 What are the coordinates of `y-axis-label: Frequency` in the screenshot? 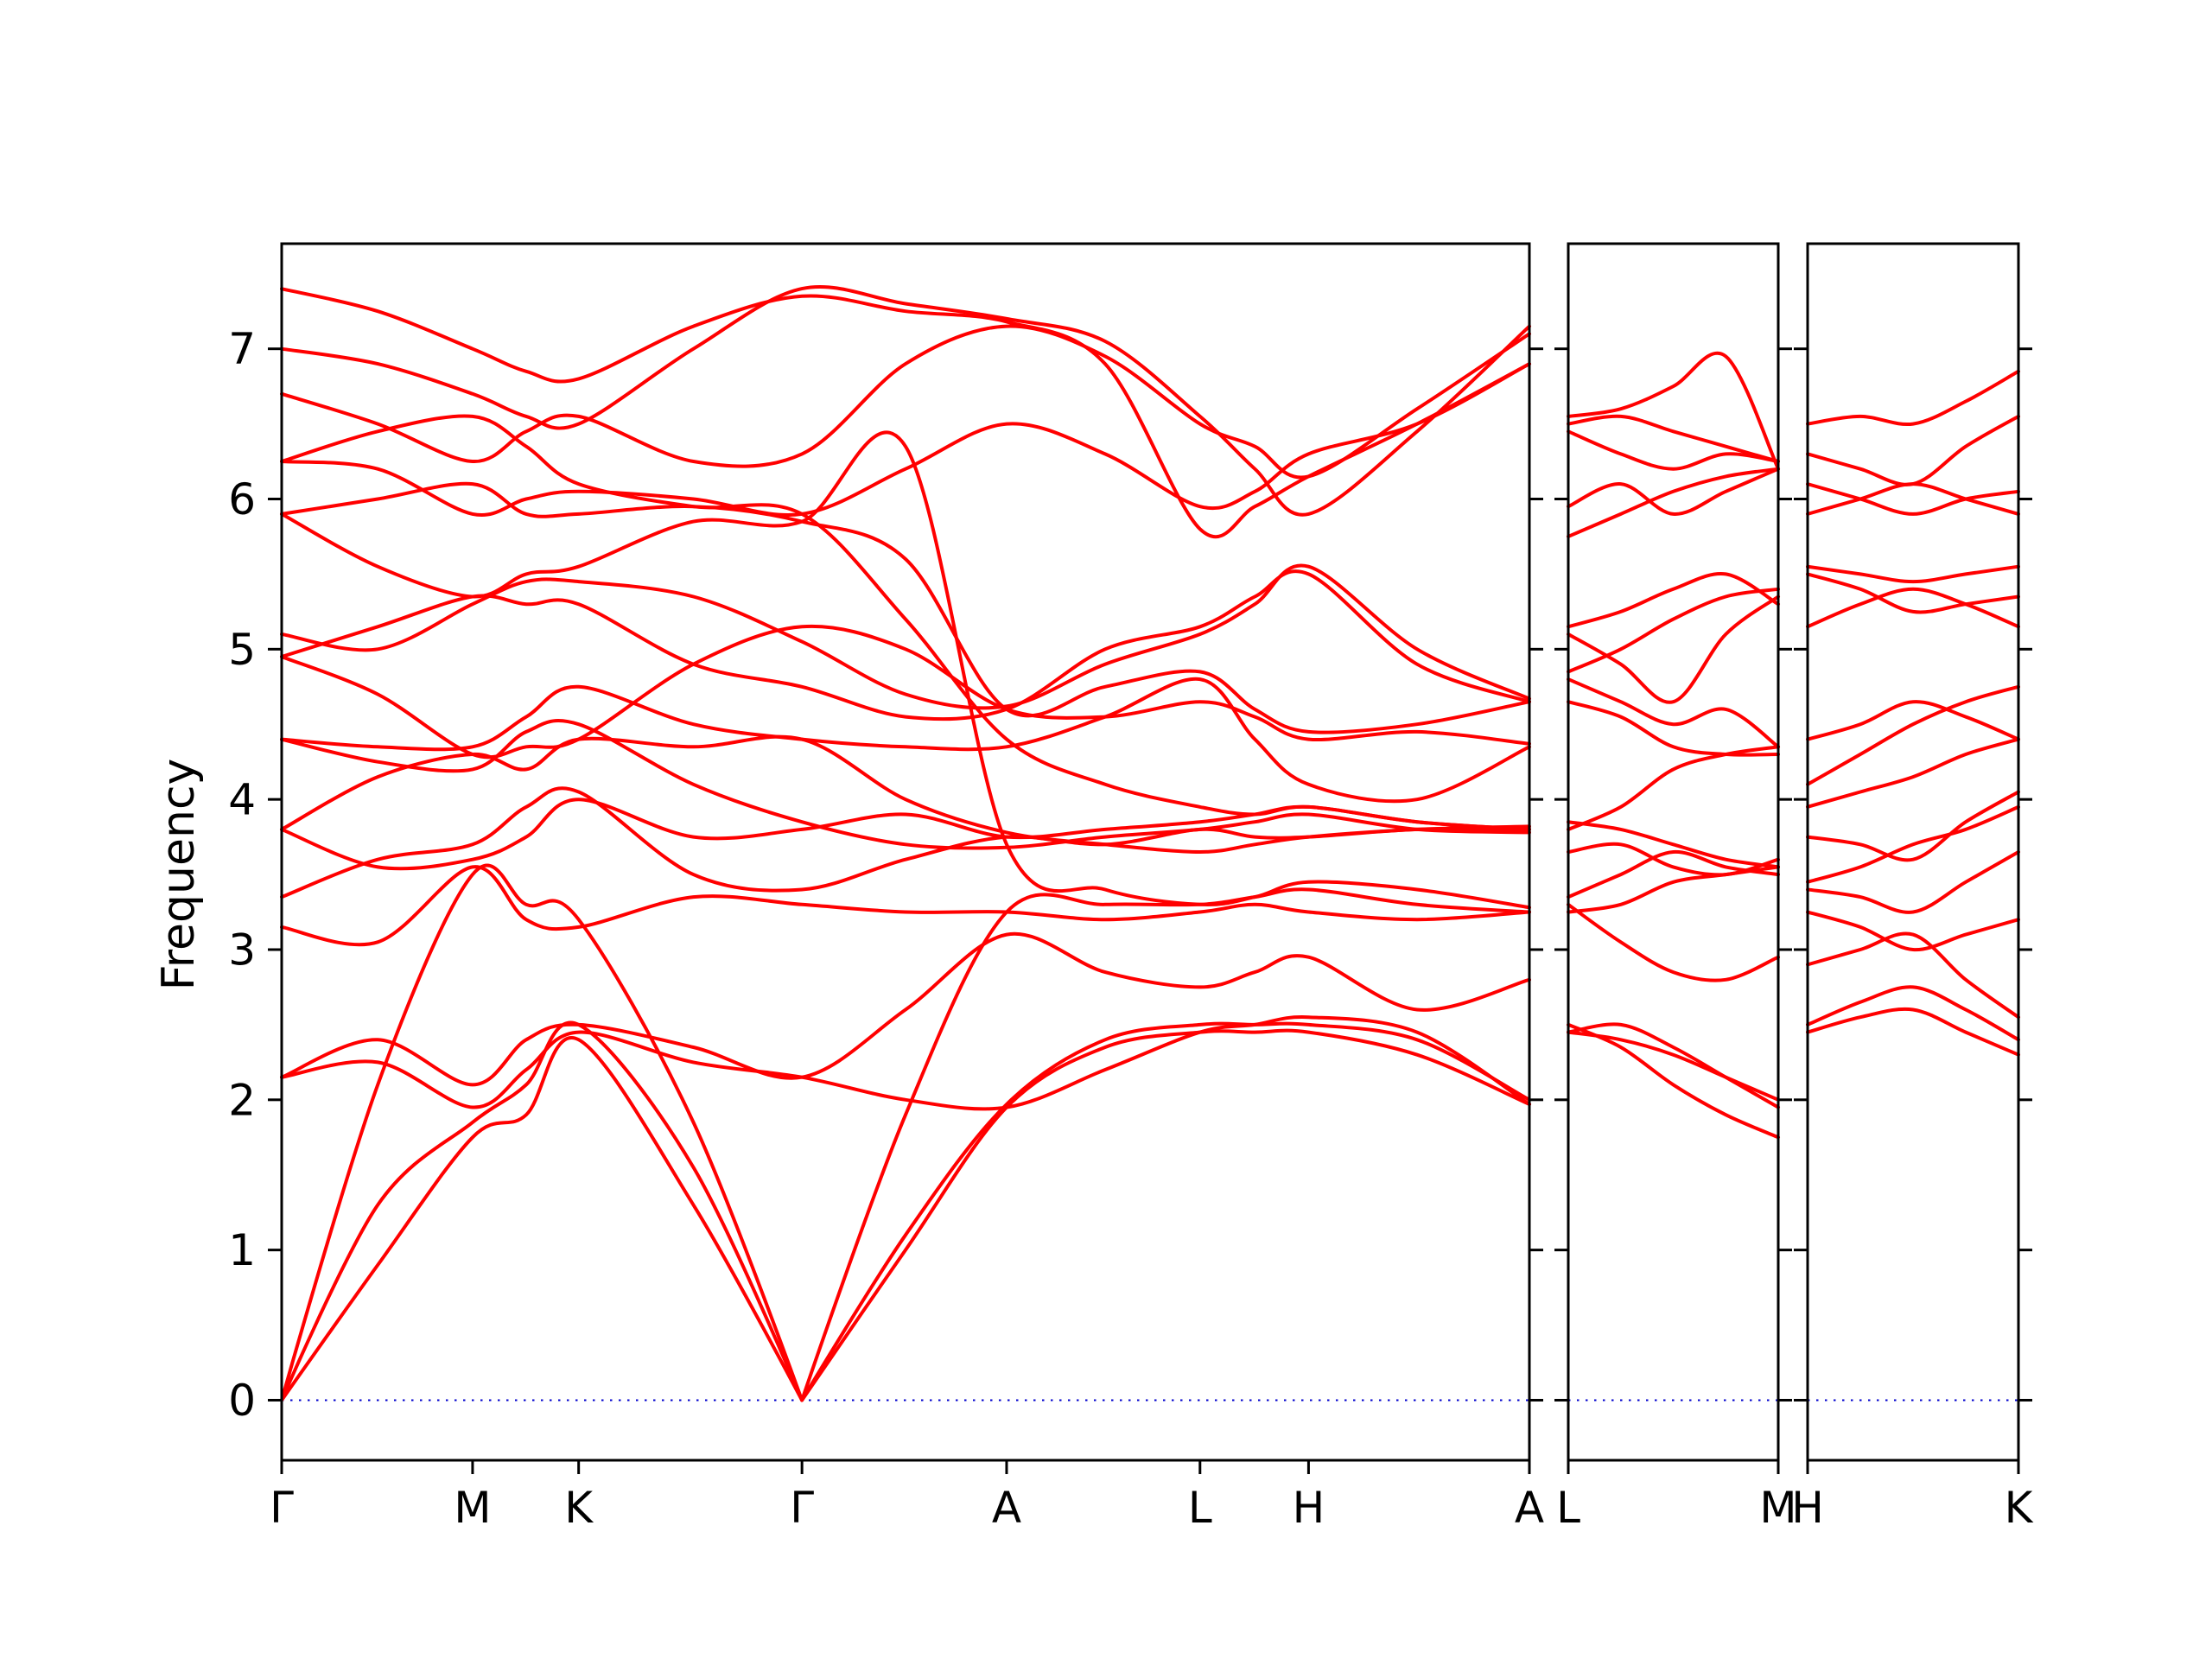 It's located at (179, 875).